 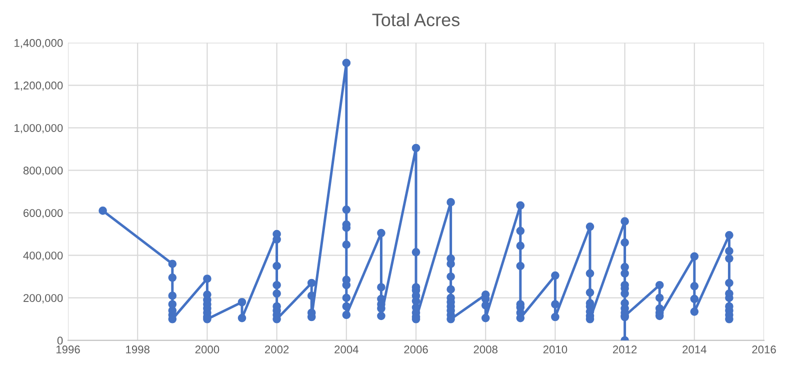 I want to click on y-tick-label: 1,400,000, so click(x=38, y=43).